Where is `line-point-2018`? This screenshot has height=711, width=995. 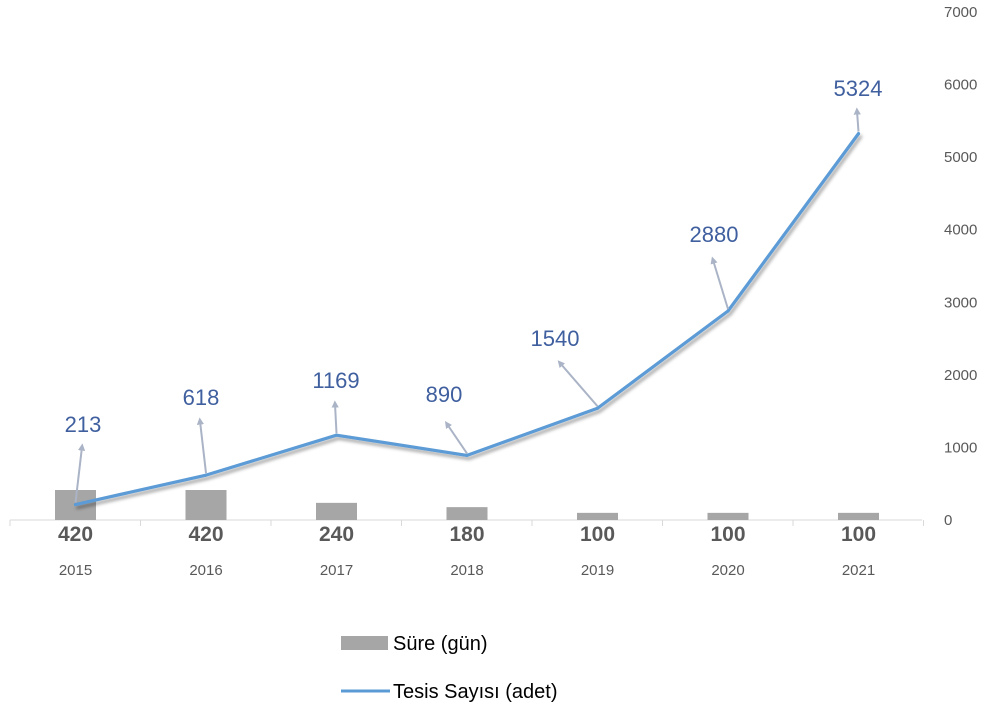
line-point-2018 is located at coordinates (467, 455).